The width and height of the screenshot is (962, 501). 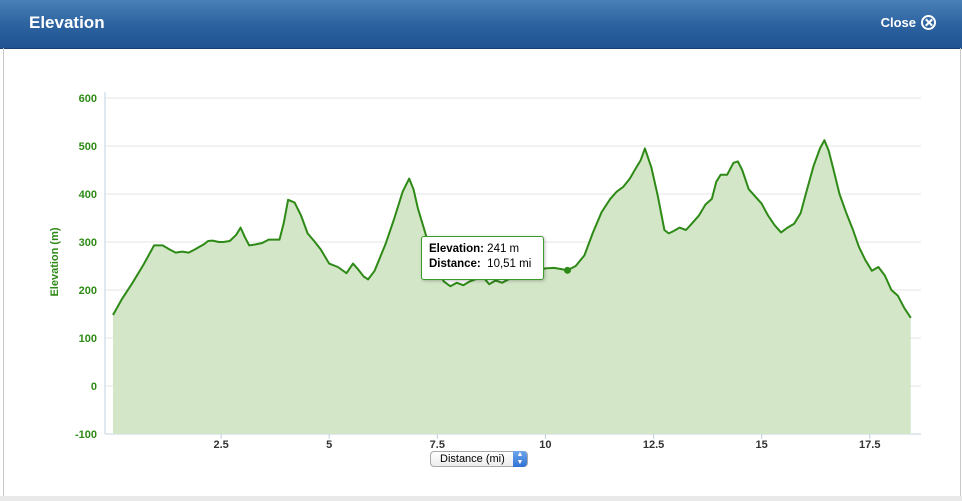 I want to click on close-icon, so click(x=928, y=22).